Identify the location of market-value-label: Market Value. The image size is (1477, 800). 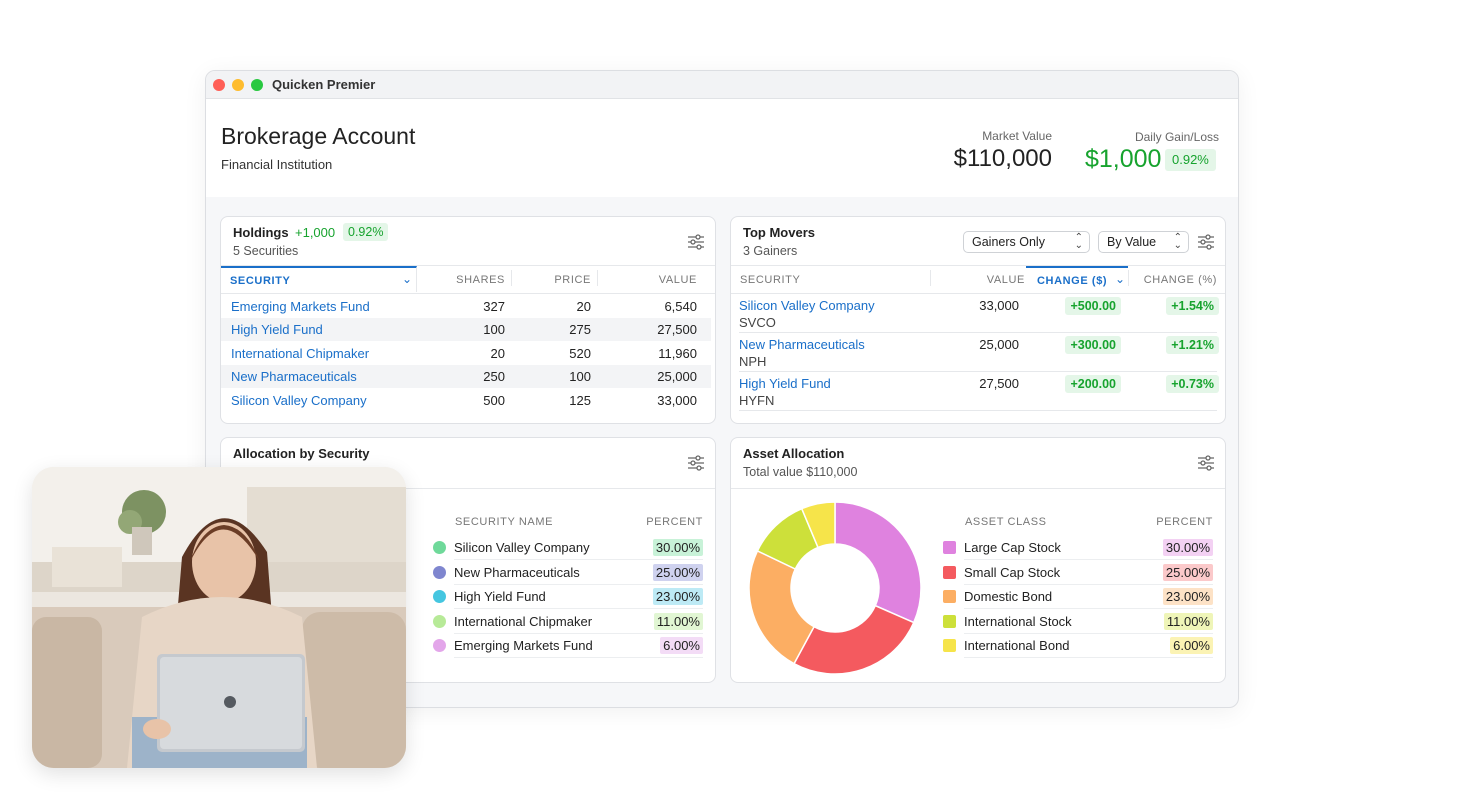
(1017, 136).